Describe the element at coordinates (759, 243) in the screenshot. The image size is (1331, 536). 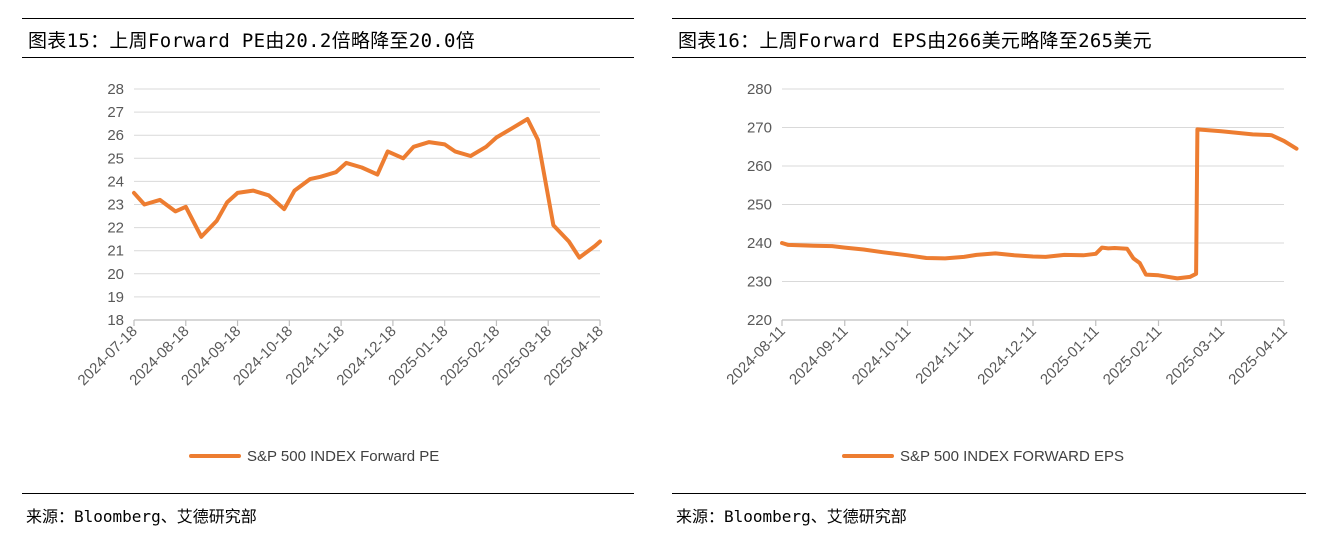
I see `y-tick-label: 240` at that location.